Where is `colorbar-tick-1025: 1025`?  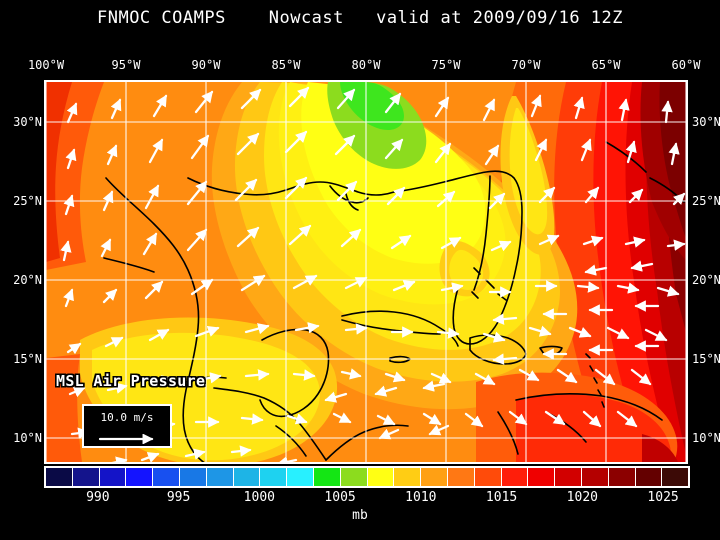
colorbar-tick-1025: 1025 is located at coordinates (663, 497).